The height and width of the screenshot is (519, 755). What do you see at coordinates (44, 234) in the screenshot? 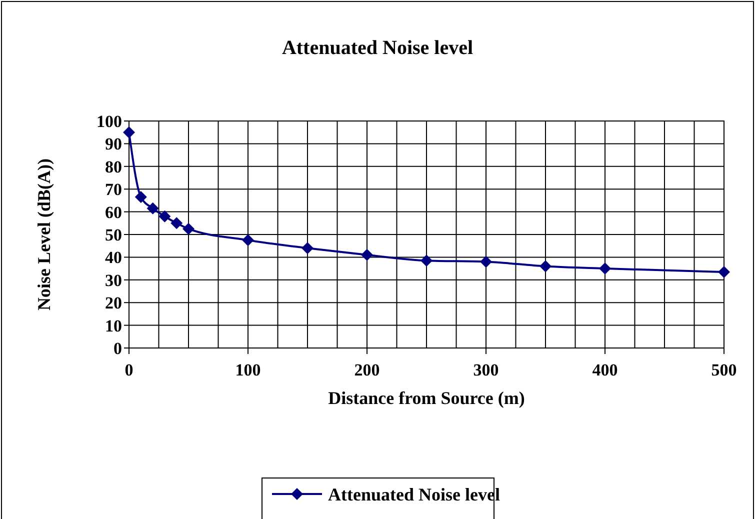
I see `y-axis-title: Noise Level (dB(A))` at bounding box center [44, 234].